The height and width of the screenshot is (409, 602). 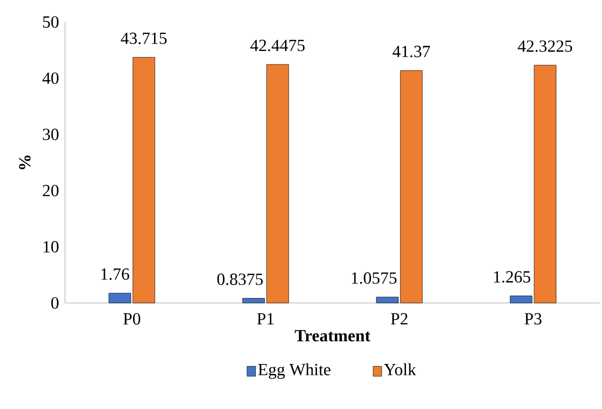 I want to click on legend-label: Egg White, so click(x=294, y=371).